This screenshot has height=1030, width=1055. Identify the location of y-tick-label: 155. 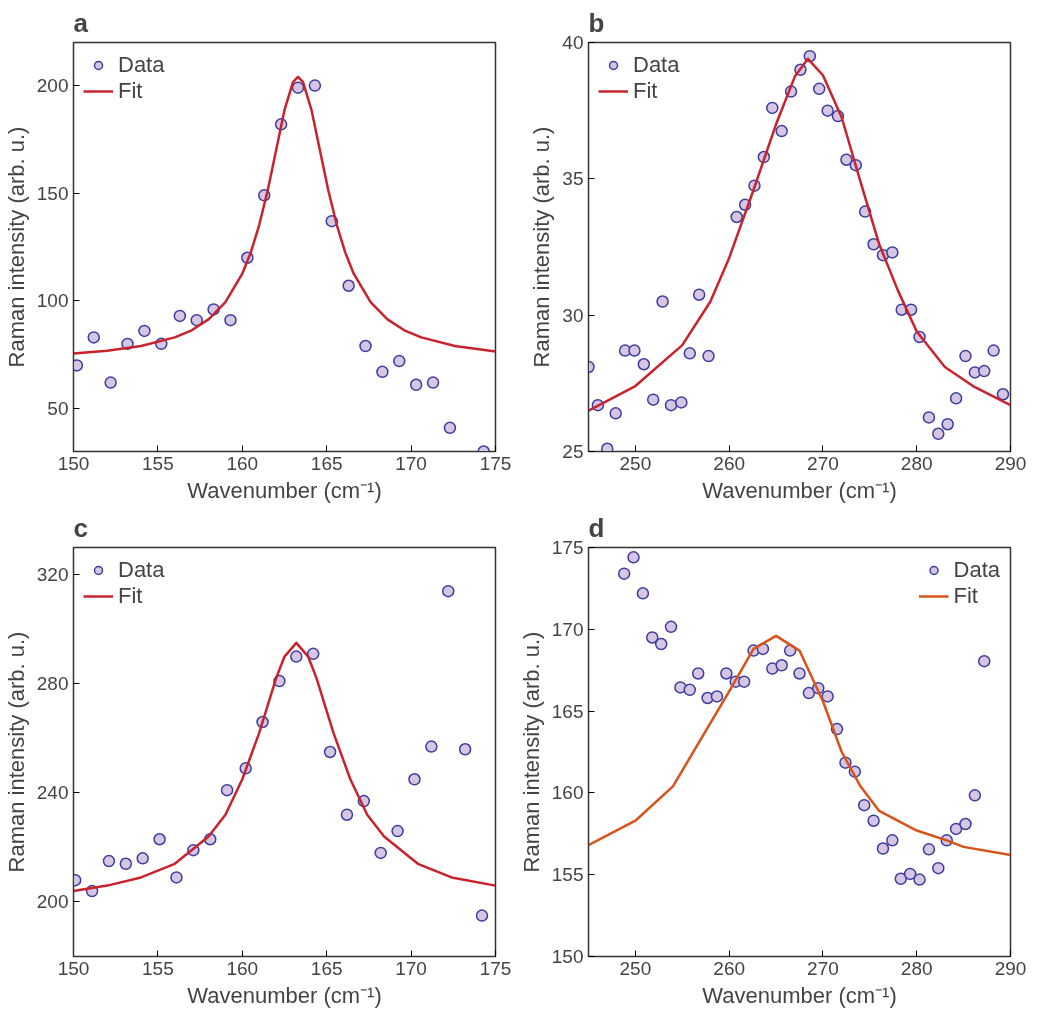
(567, 875).